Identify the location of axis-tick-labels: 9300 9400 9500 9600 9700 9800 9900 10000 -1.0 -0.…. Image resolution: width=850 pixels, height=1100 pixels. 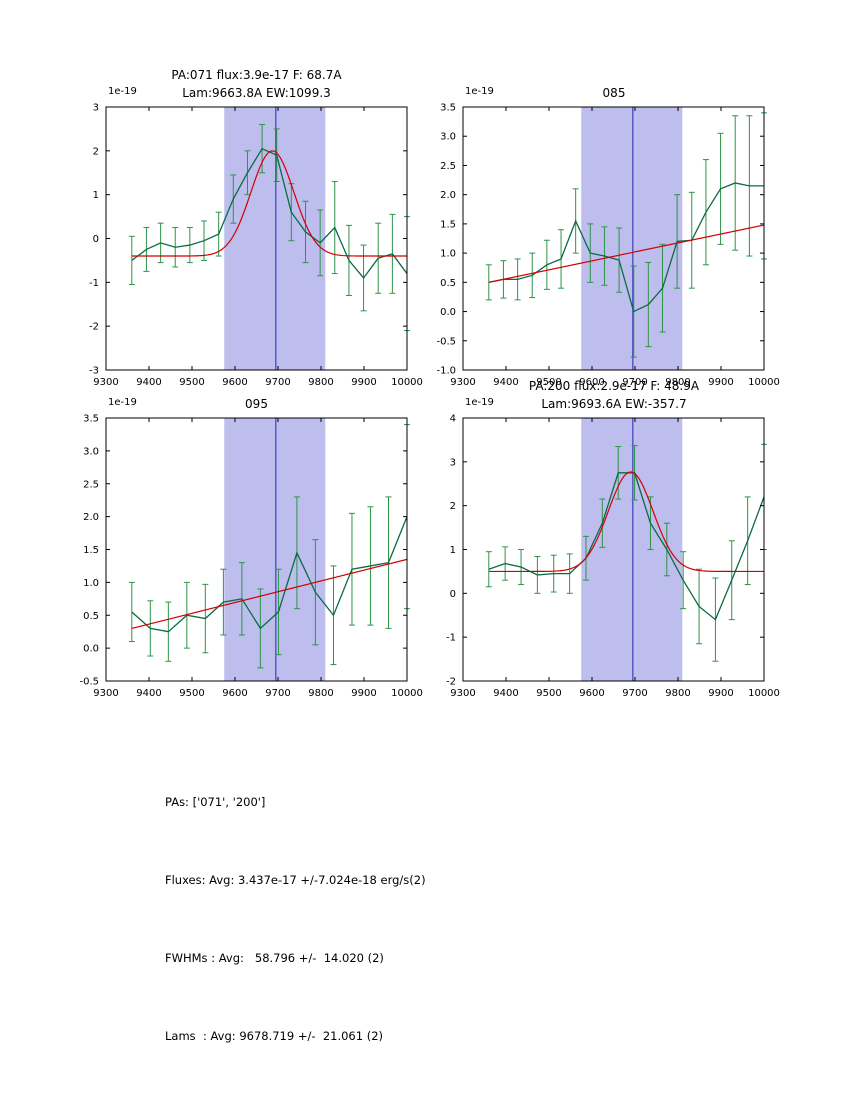
(607, 246).